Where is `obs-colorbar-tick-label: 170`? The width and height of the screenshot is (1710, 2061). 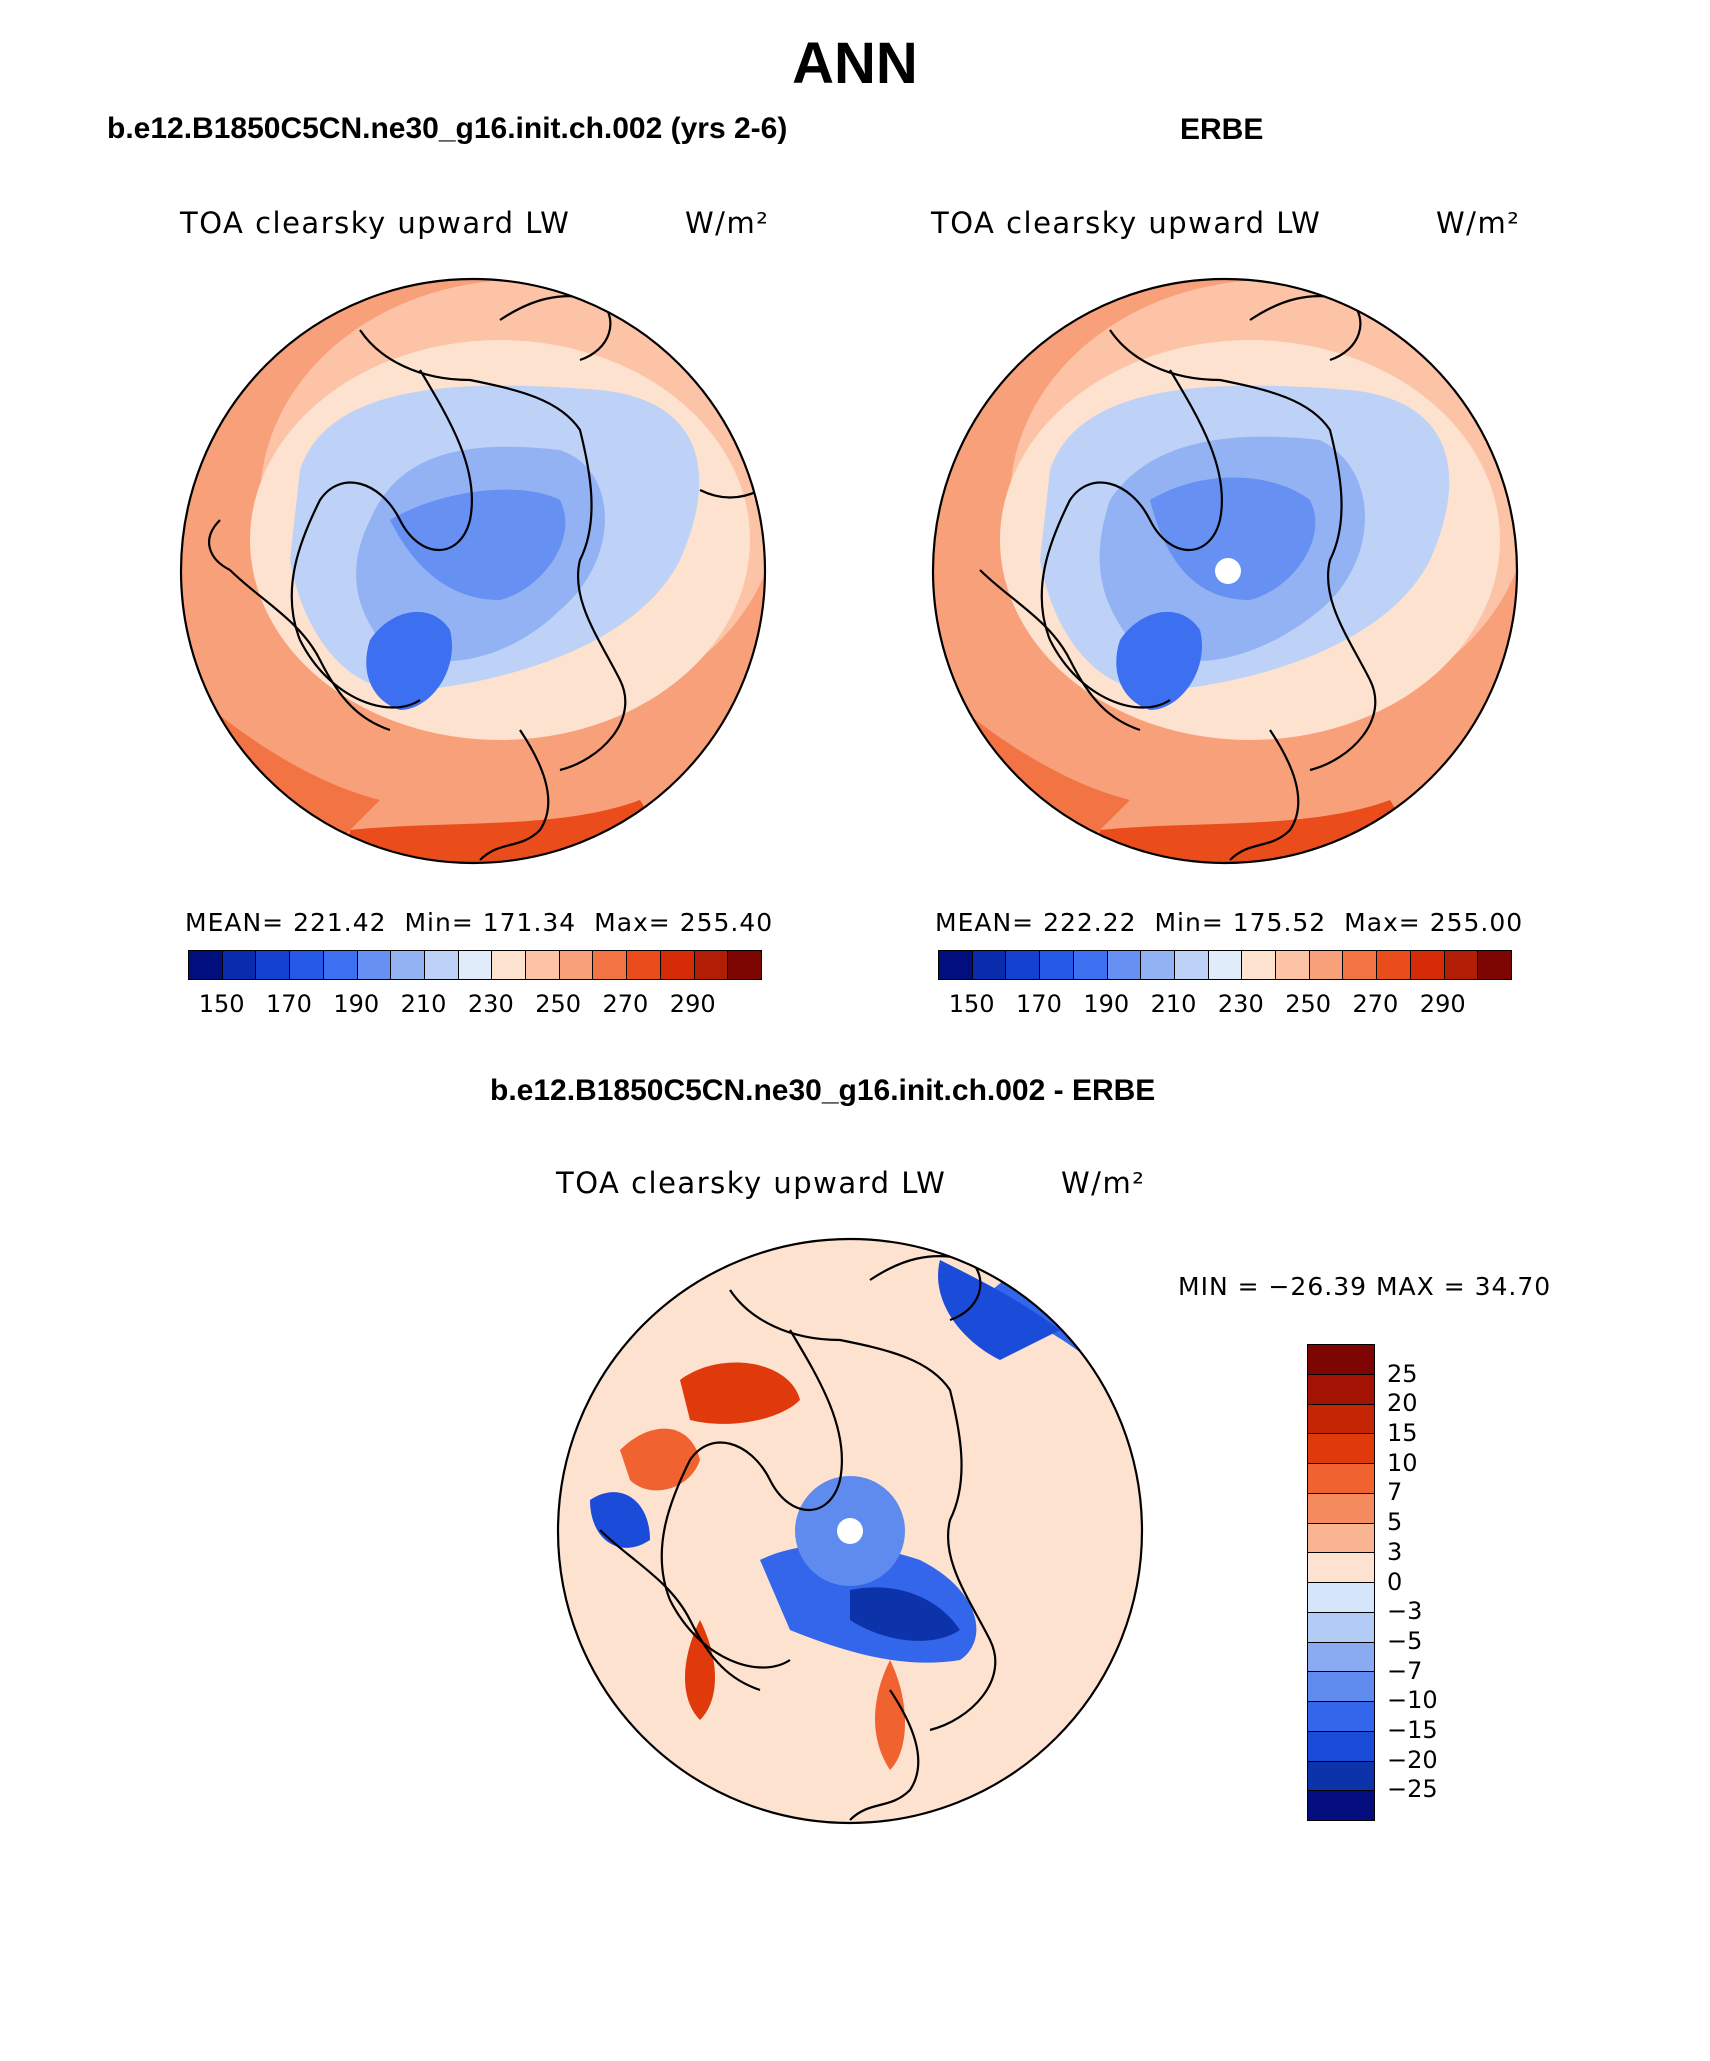 obs-colorbar-tick-label: 170 is located at coordinates (1039, 1004).